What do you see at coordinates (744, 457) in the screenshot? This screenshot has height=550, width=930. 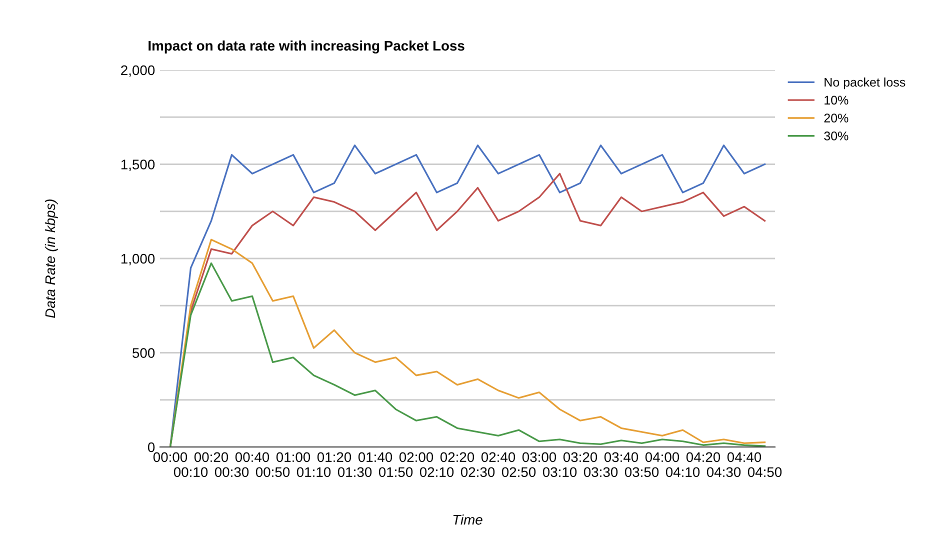 I see `x-tick-label: 04:40` at bounding box center [744, 457].